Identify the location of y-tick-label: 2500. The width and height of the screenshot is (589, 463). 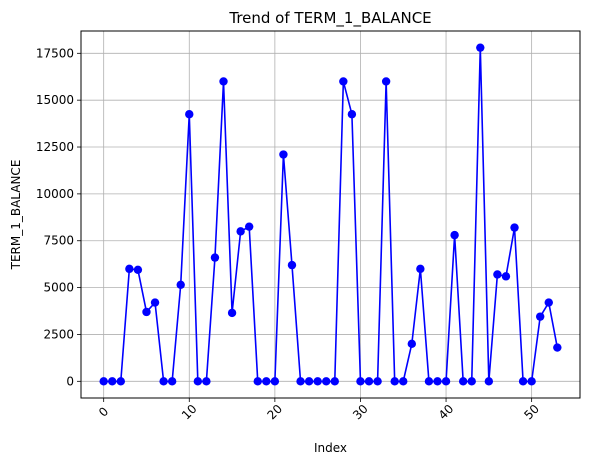
(58, 334).